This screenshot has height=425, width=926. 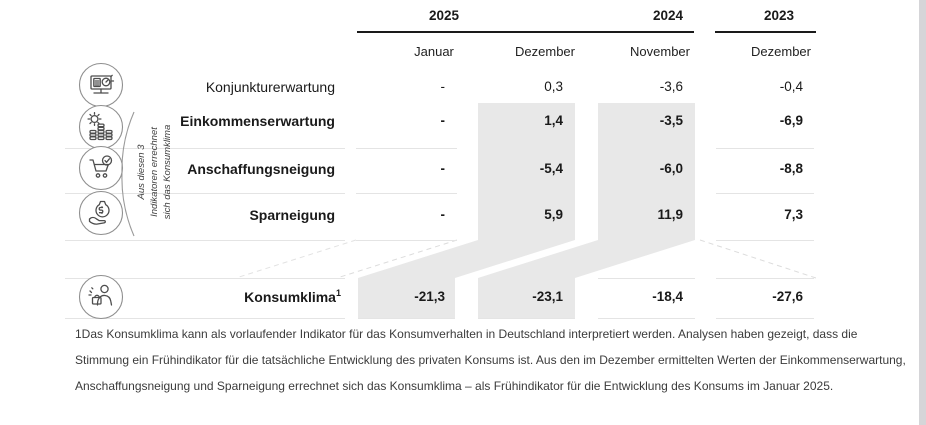 What do you see at coordinates (553, 120) in the screenshot?
I see `cell-value: 1,4` at bounding box center [553, 120].